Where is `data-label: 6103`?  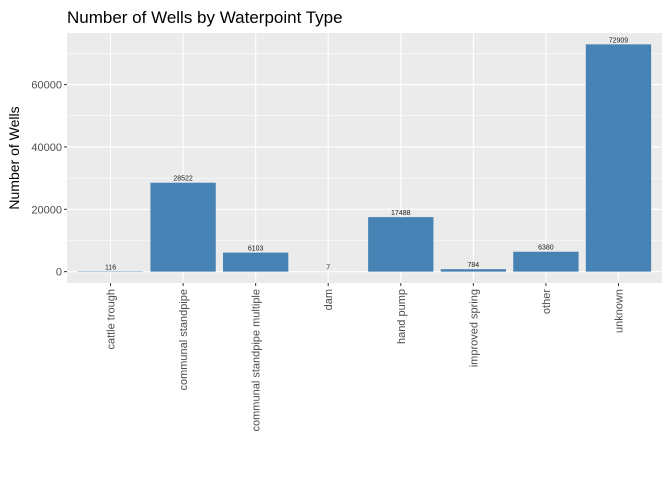
data-label: 6103 is located at coordinates (256, 249).